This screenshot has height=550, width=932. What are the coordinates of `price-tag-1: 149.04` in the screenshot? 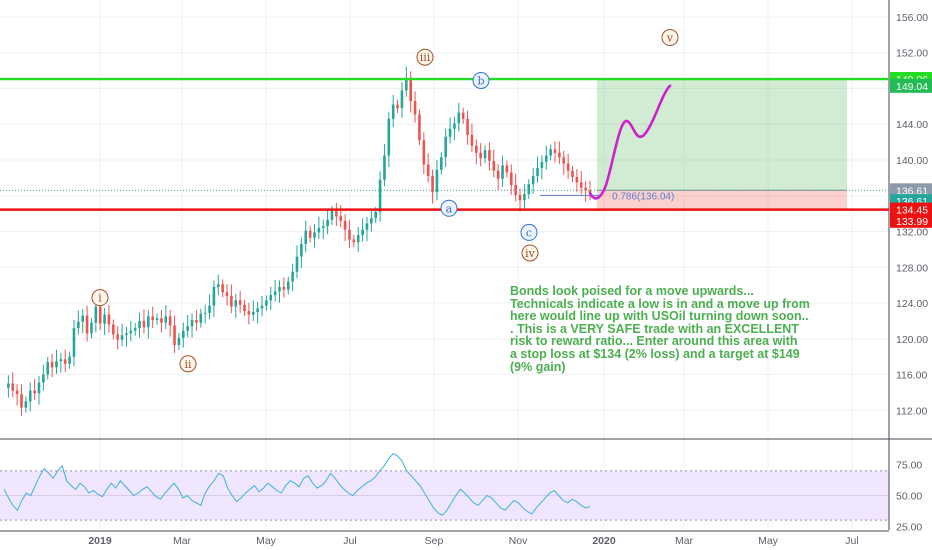 It's located at (912, 87).